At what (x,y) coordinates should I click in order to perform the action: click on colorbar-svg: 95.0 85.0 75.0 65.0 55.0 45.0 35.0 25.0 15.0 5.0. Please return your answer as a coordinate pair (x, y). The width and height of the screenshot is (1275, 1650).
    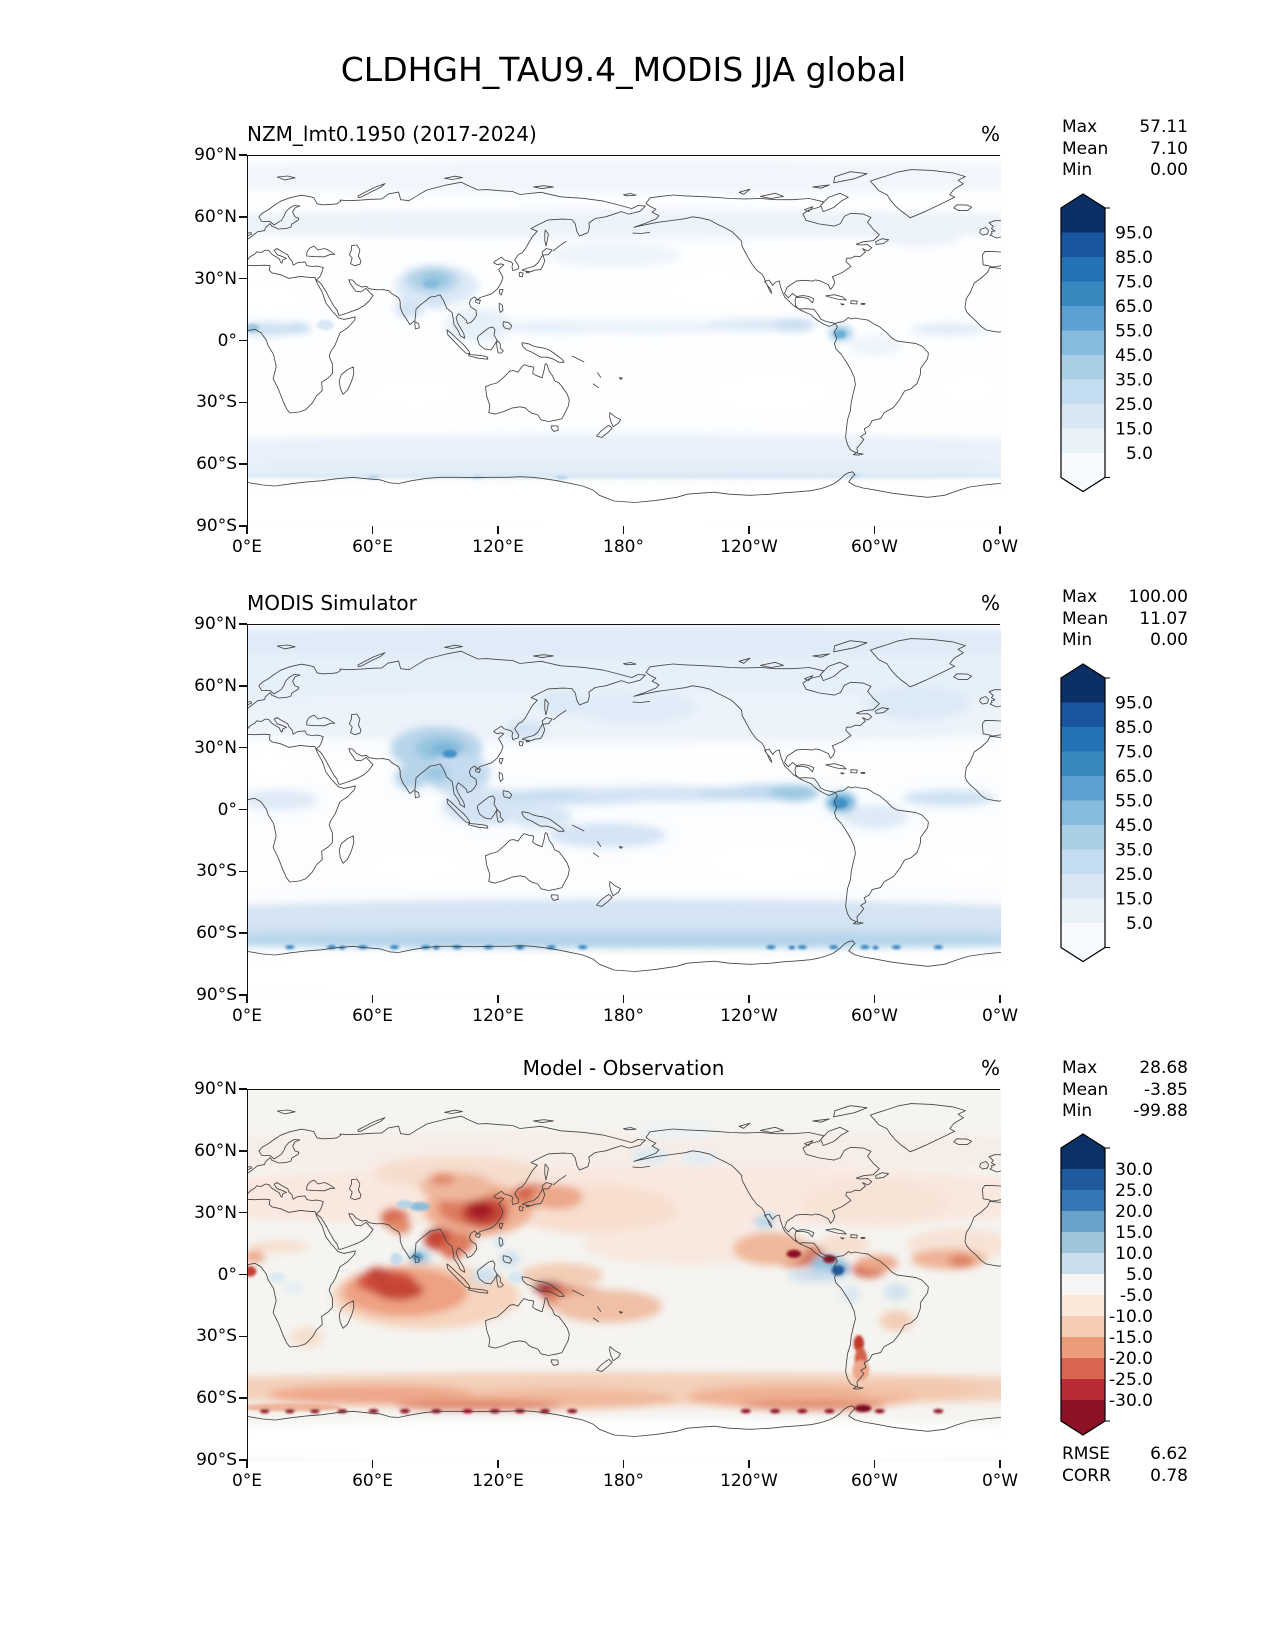
    Looking at the image, I should click on (1106, 343).